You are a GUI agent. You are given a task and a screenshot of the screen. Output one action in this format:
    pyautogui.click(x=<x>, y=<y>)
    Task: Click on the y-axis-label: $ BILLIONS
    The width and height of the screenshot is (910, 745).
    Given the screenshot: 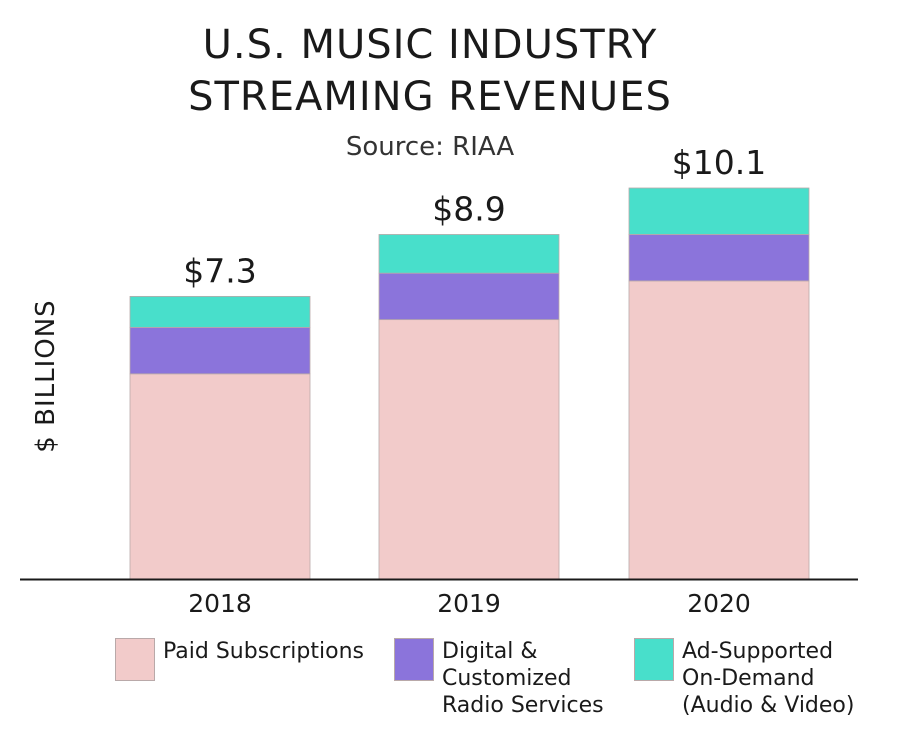 What is the action you would take?
    pyautogui.click(x=46, y=376)
    